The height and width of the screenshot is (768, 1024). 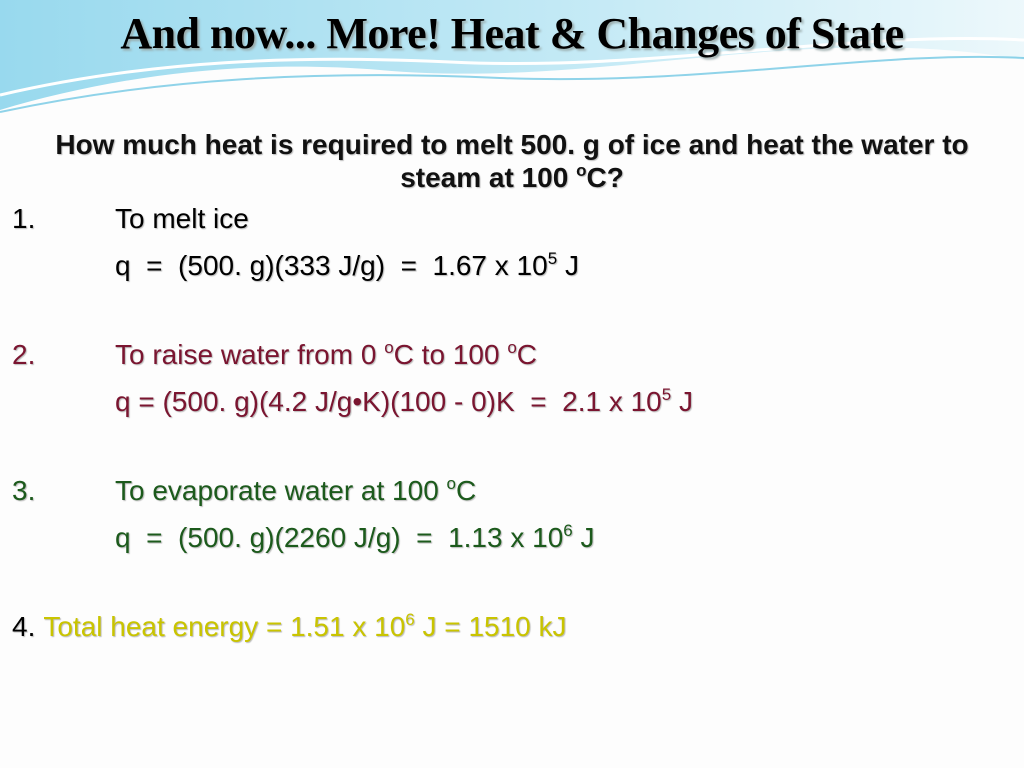 I want to click on slide-title: And now... More! Heat & Changes of State, so click(x=512, y=33).